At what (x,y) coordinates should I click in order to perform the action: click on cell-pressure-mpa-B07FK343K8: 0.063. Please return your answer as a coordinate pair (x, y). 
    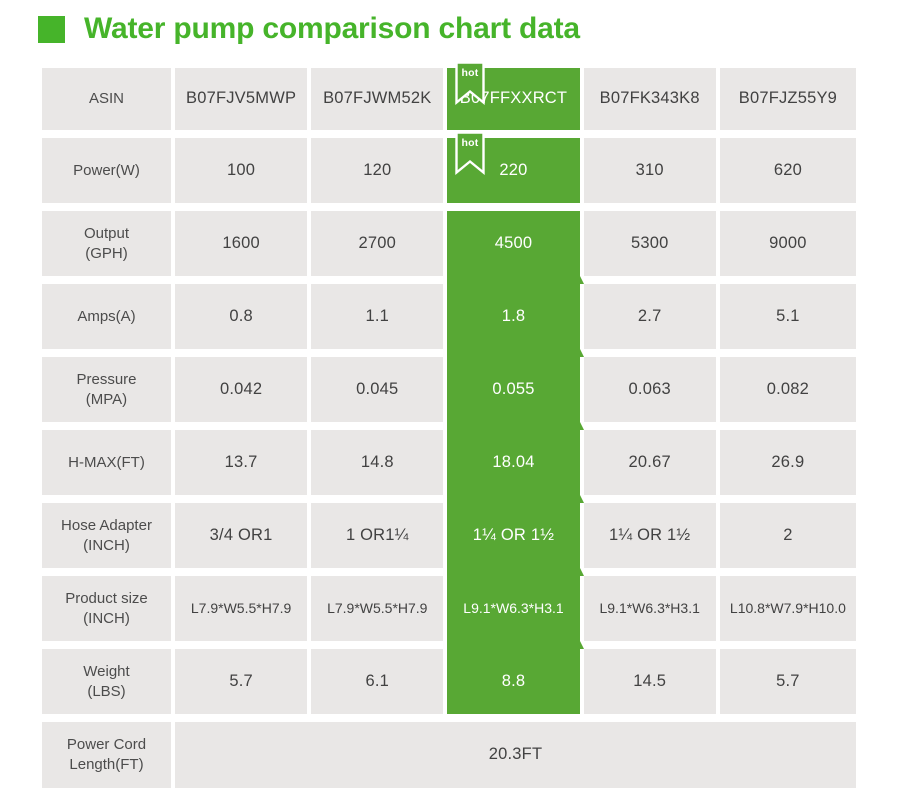
    Looking at the image, I should click on (651, 393).